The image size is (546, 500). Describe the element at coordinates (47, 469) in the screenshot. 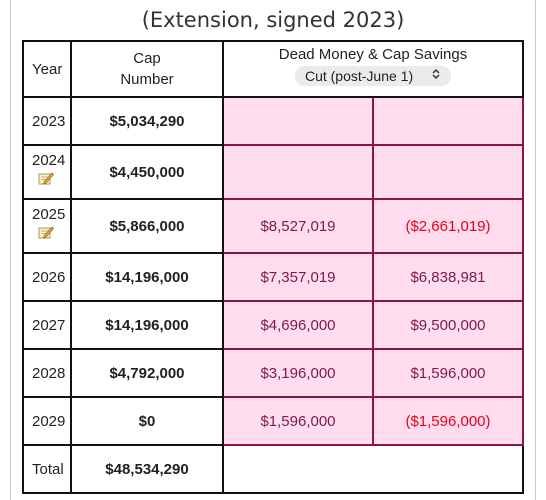

I see `total-label: Total` at that location.